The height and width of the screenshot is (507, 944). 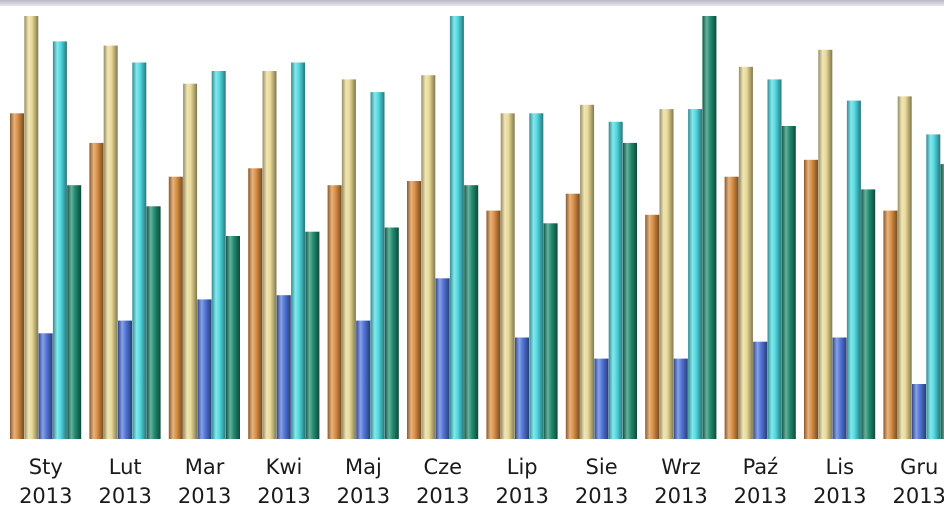 What do you see at coordinates (602, 467) in the screenshot?
I see `x-tick-label-month: Sie` at bounding box center [602, 467].